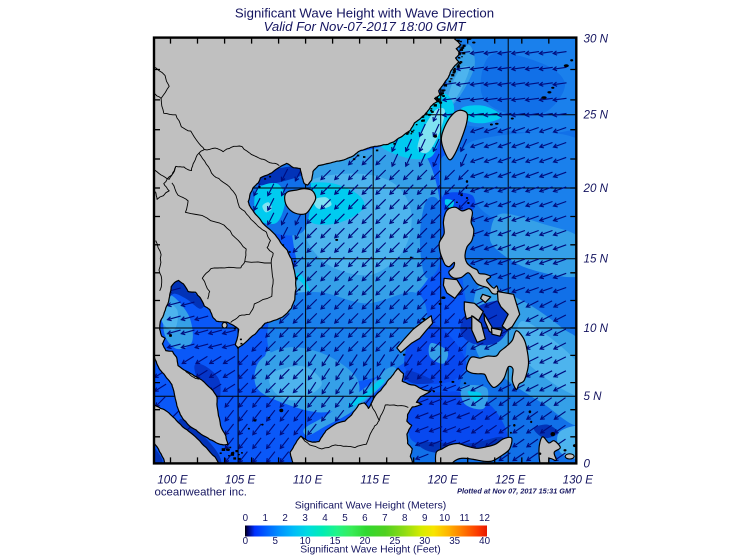 The height and width of the screenshot is (560, 755). Describe the element at coordinates (305, 518) in the screenshot. I see `svg-text: 3` at that location.